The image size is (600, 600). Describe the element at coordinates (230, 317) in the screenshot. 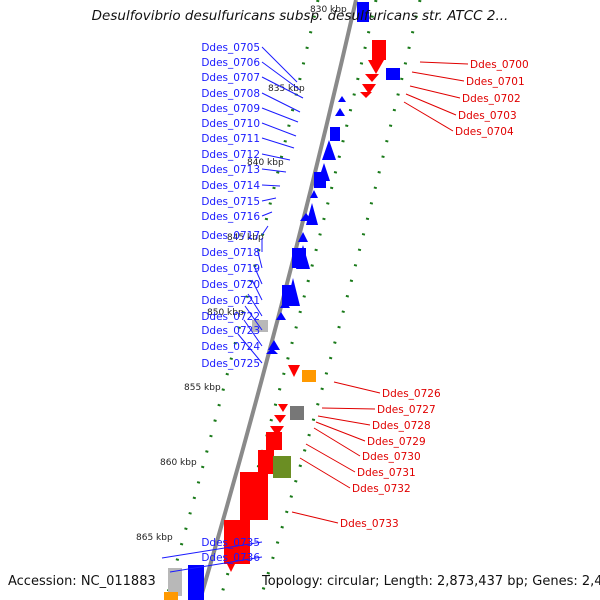

I see `gene-label-left: Ddes_0722` at that location.